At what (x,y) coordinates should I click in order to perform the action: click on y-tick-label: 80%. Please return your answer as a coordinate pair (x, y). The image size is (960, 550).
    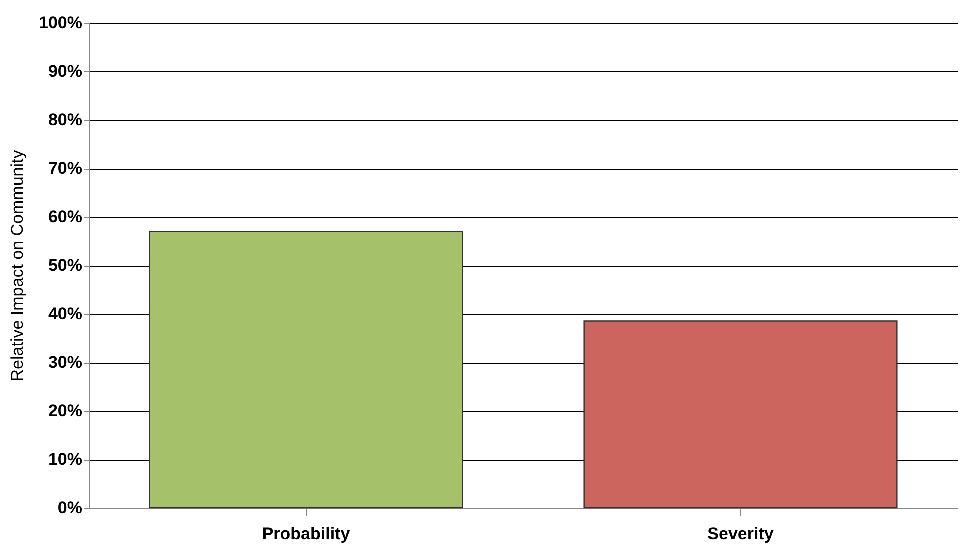
    Looking at the image, I should click on (65, 120).